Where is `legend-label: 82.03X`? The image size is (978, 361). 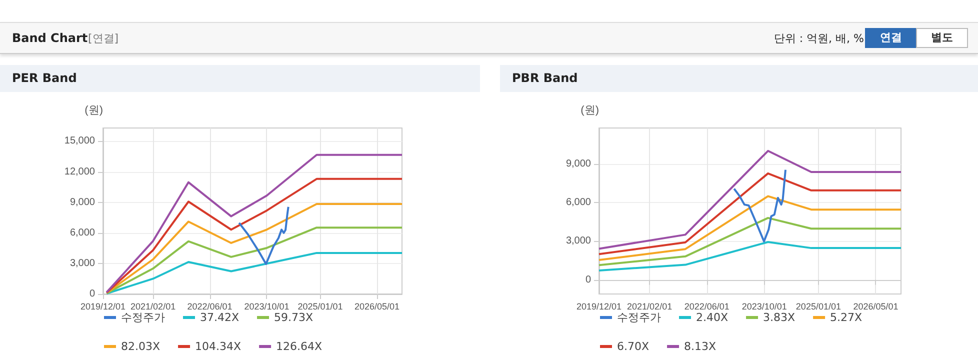
legend-label: 82.03X is located at coordinates (140, 346).